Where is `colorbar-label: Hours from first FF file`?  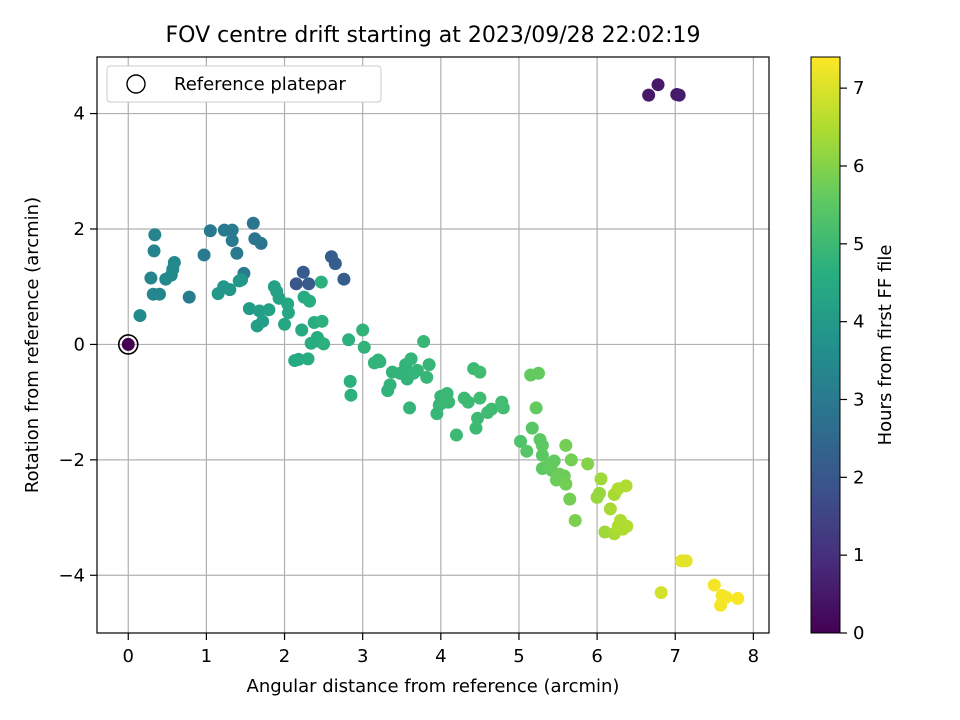 colorbar-label: Hours from first FF file is located at coordinates (885, 345).